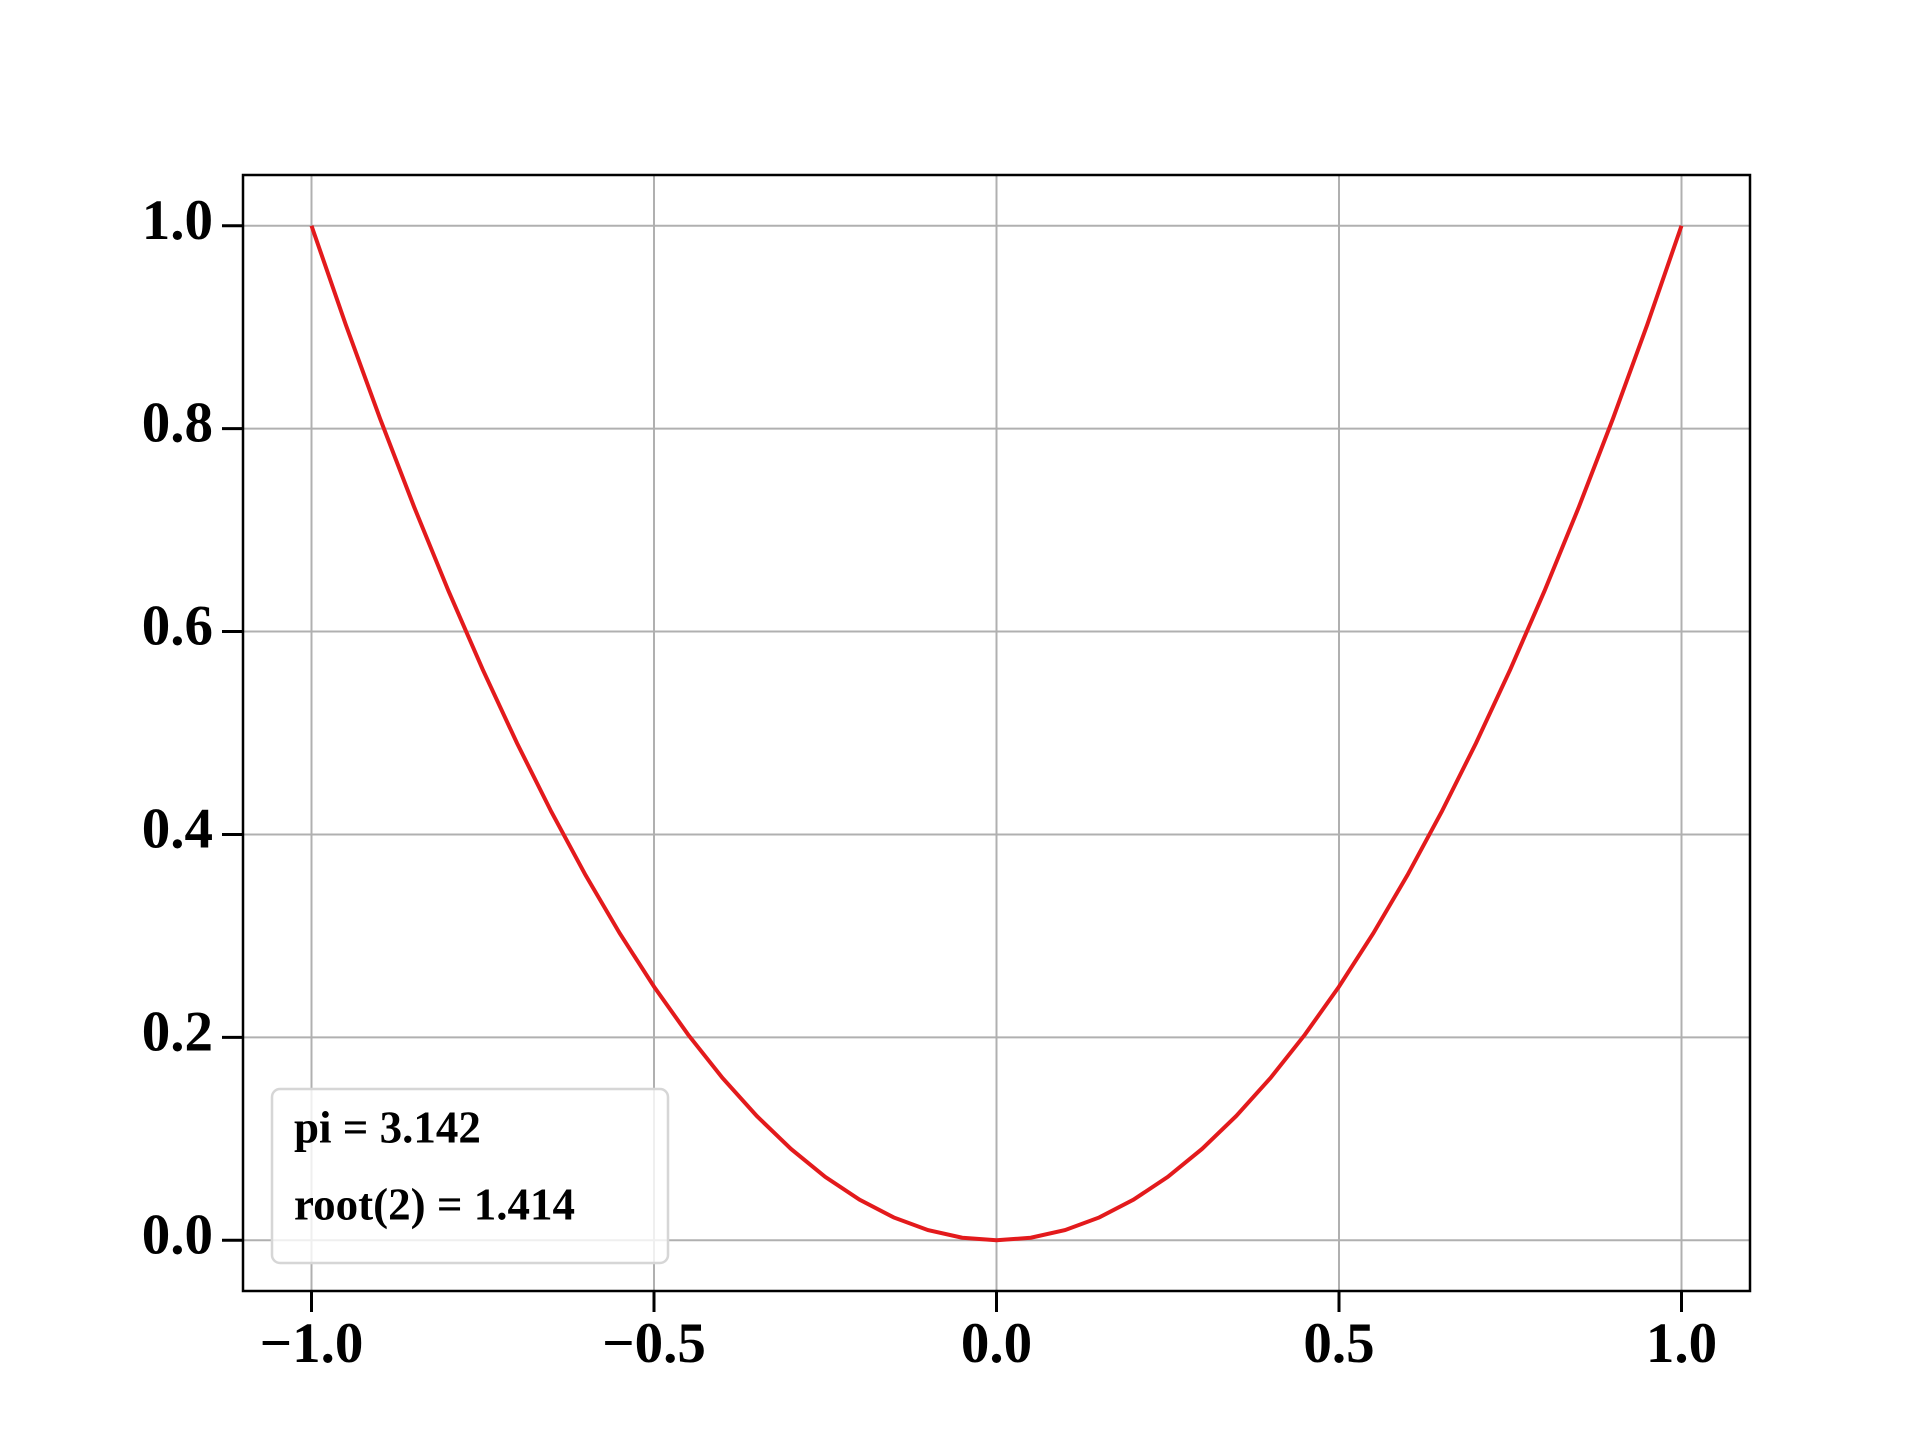 The image size is (1920, 1434). What do you see at coordinates (177, 626) in the screenshot?
I see `y-tick-label: 0.6` at bounding box center [177, 626].